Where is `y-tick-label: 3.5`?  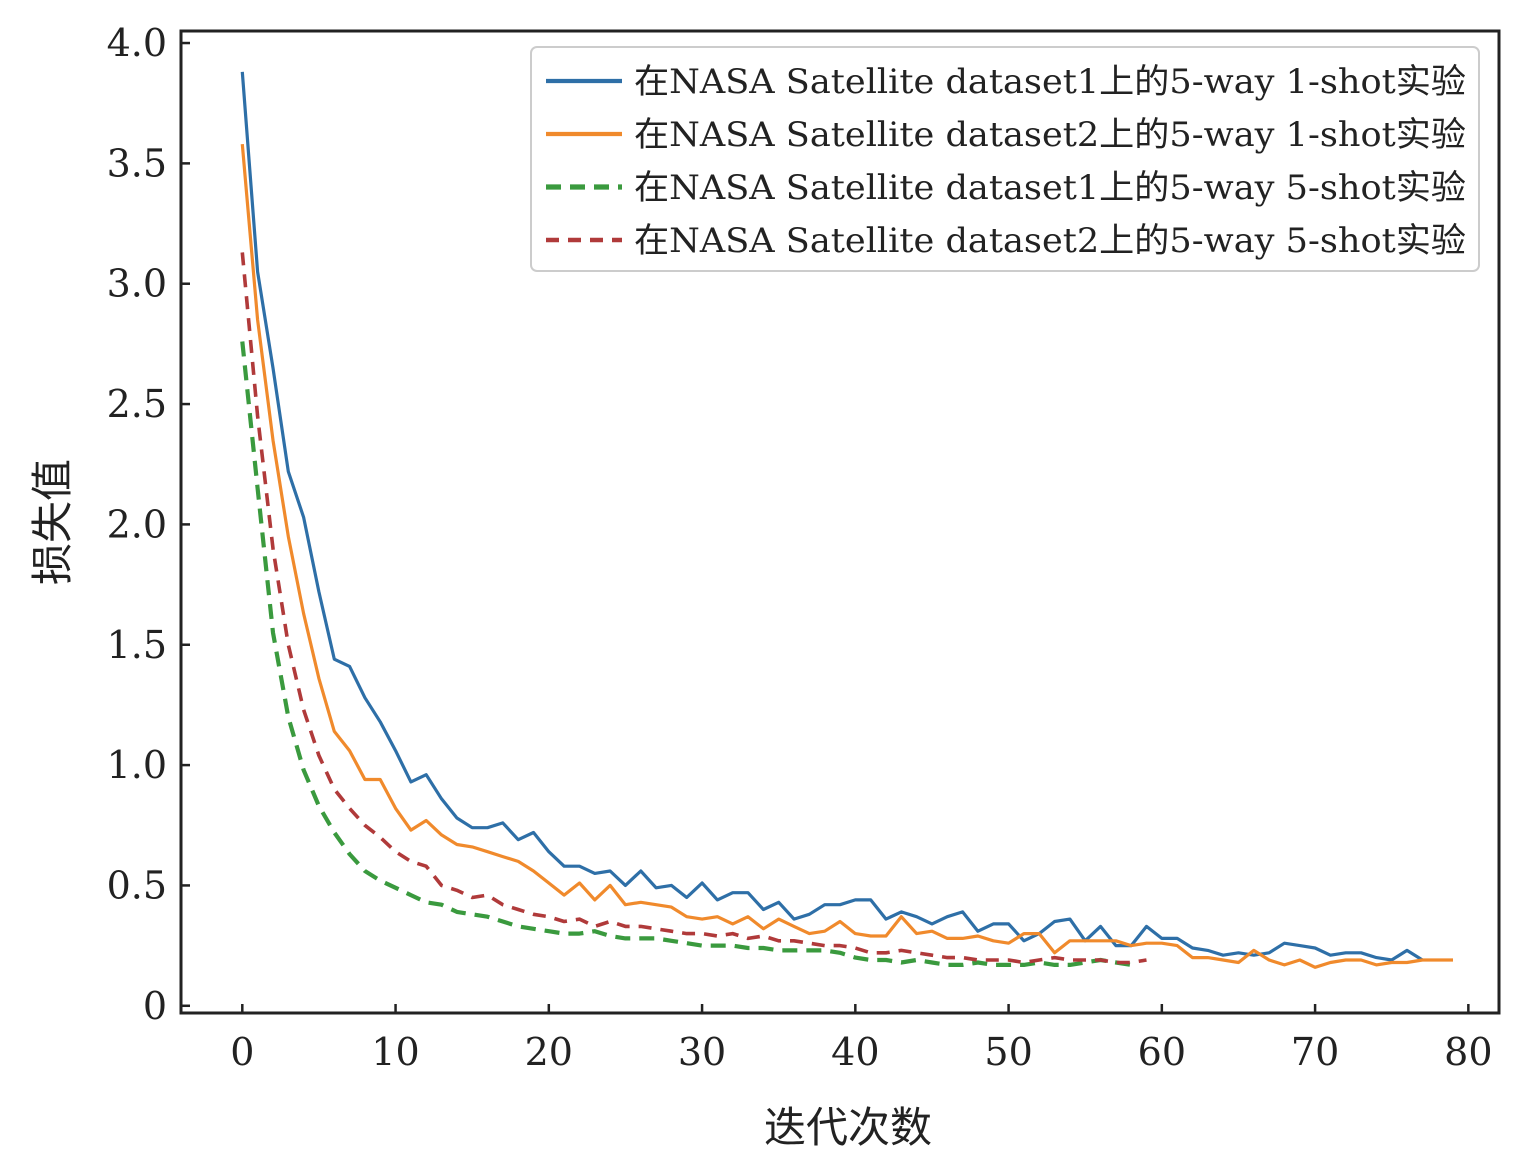 y-tick-label: 3.5 is located at coordinates (137, 163).